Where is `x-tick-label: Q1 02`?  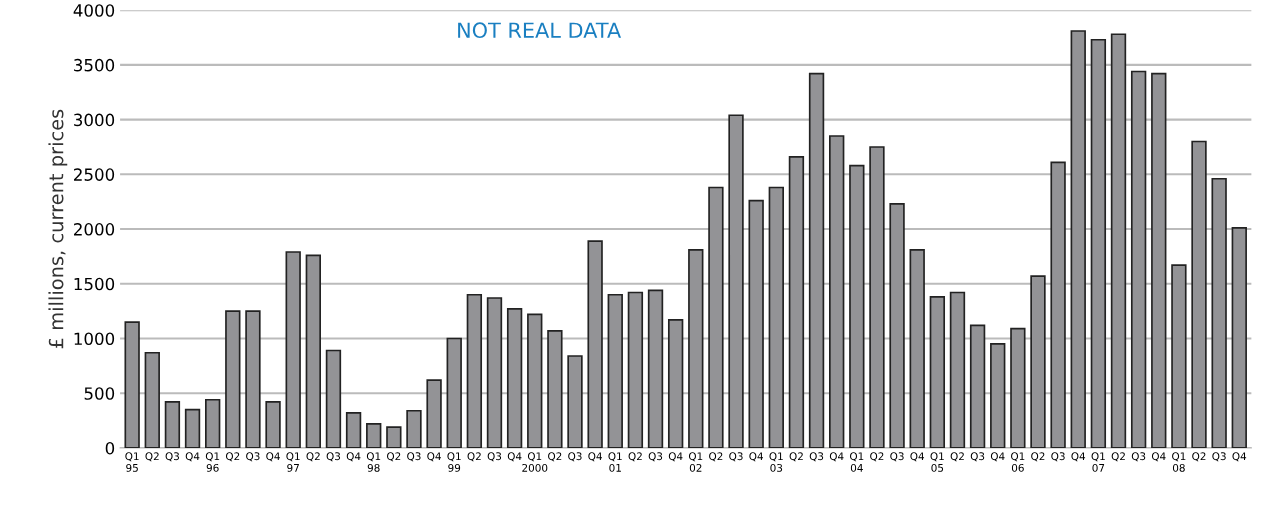 x-tick-label: Q1 02 is located at coordinates (695, 462).